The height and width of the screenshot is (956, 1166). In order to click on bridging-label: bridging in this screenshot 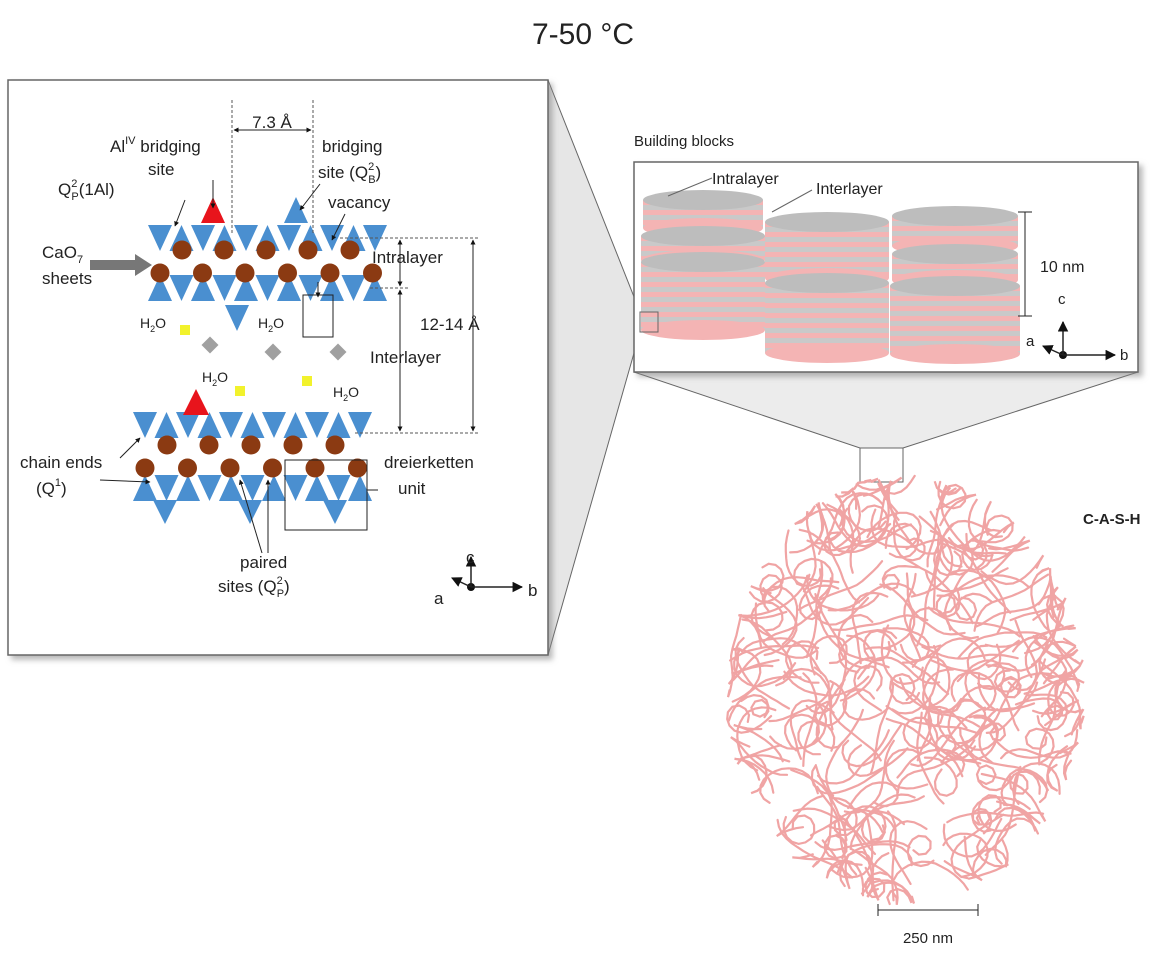, I will do `click(352, 146)`.